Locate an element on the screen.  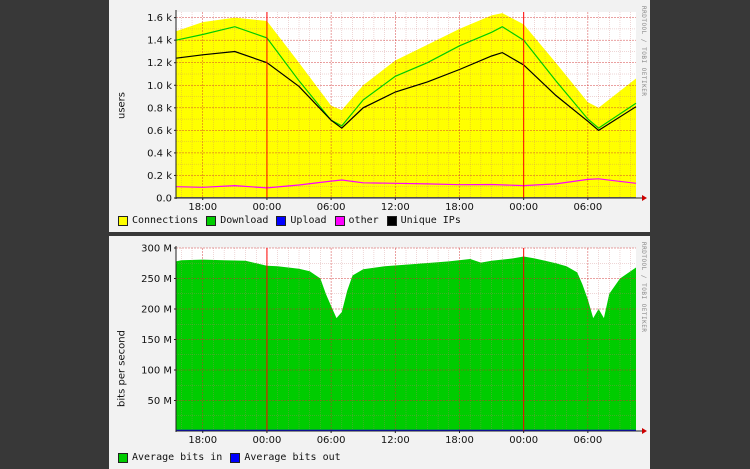
y-tick-label: 0.2 k is located at coordinates (159, 176).